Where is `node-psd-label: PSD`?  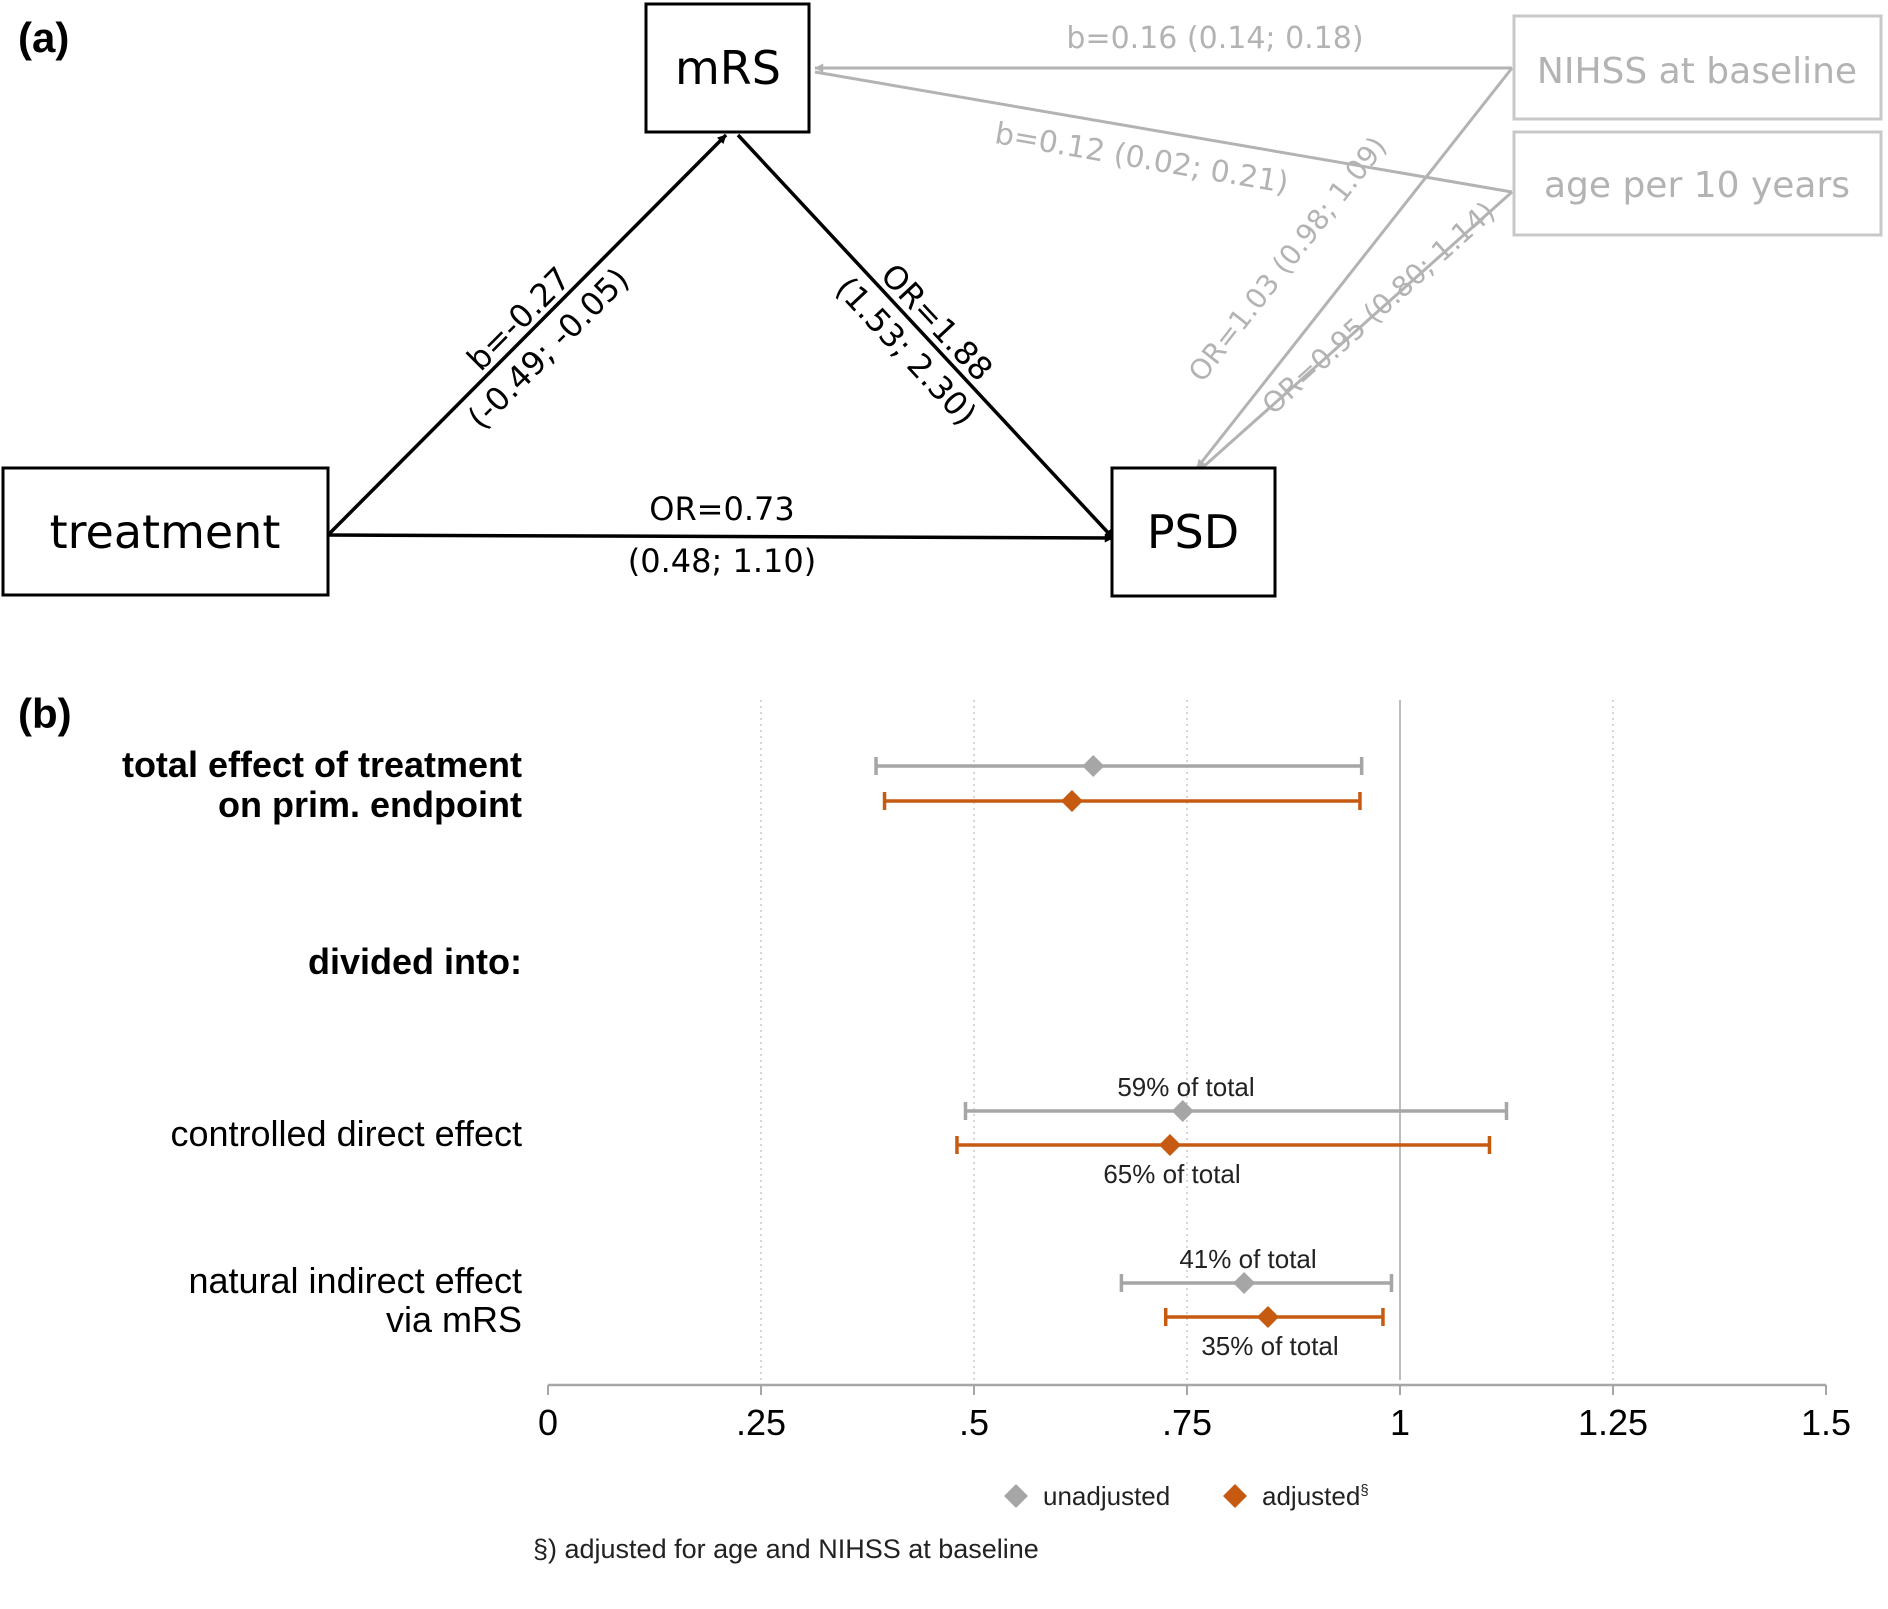 node-psd-label: PSD is located at coordinates (1193, 532).